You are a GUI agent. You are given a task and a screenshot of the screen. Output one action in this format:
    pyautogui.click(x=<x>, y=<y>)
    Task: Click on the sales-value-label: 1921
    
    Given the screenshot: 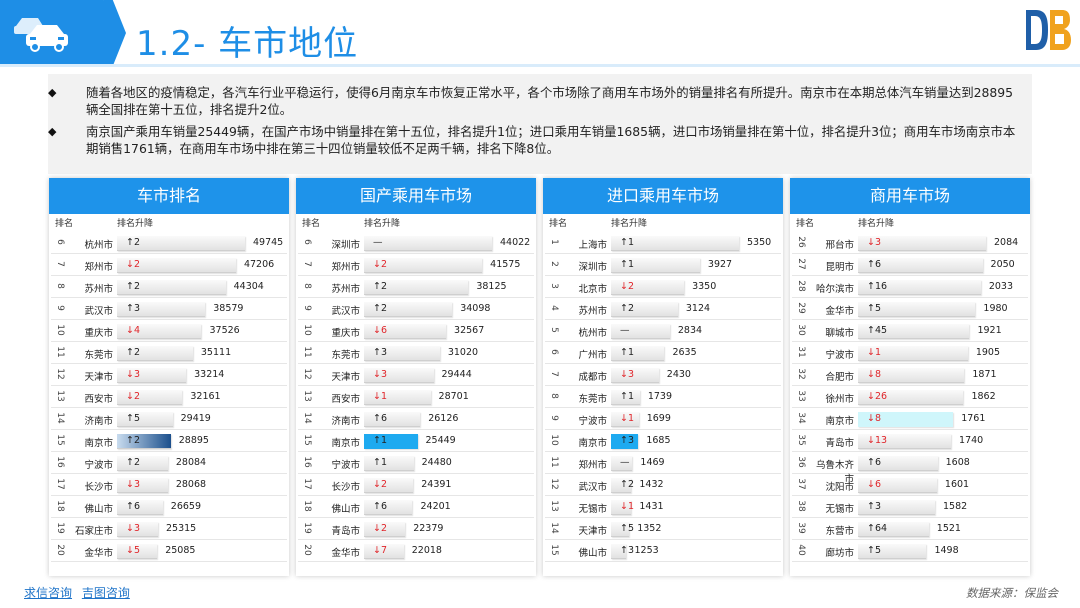 What is the action you would take?
    pyautogui.click(x=989, y=330)
    